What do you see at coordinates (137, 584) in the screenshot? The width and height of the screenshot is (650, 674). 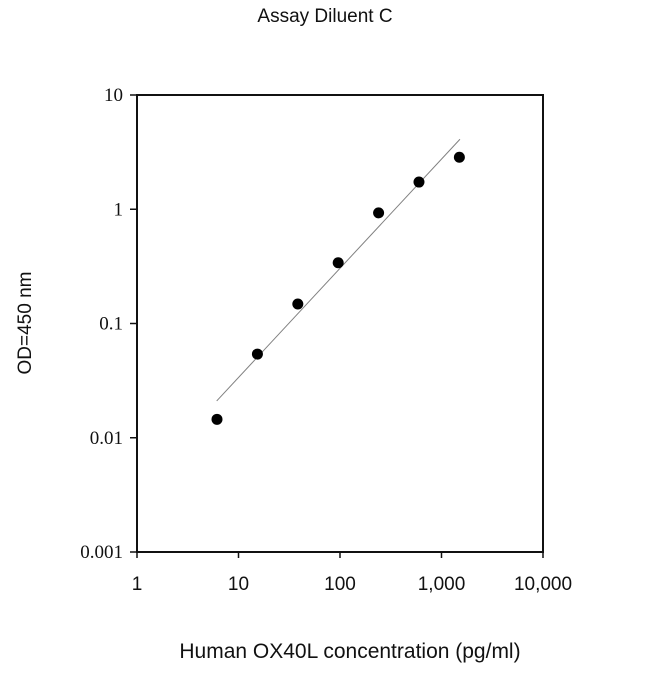 I see `x-tick-label: 1` at bounding box center [137, 584].